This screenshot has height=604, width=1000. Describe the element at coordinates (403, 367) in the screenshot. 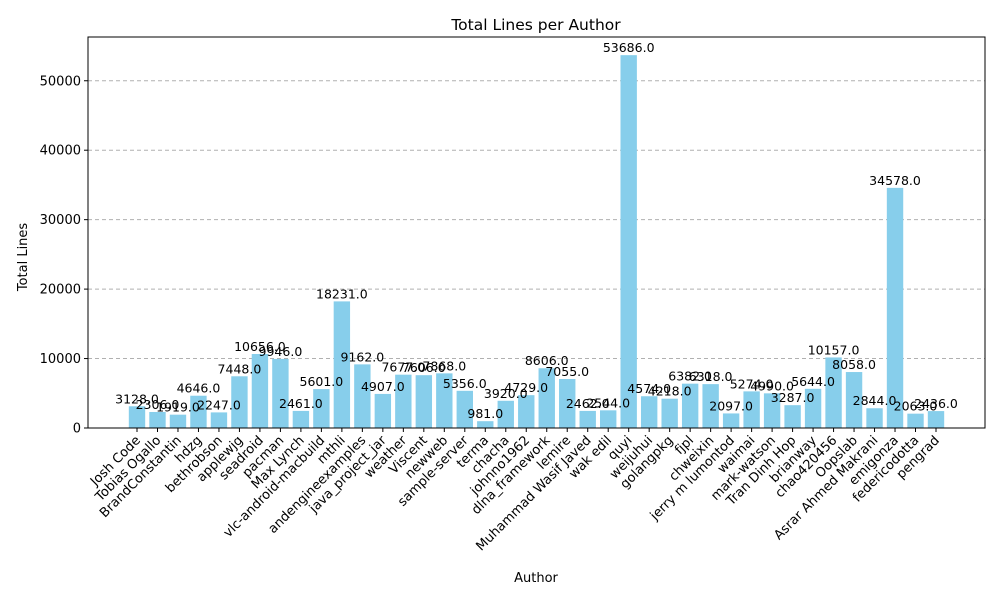

I see `bar-value-label: 7677.0` at that location.